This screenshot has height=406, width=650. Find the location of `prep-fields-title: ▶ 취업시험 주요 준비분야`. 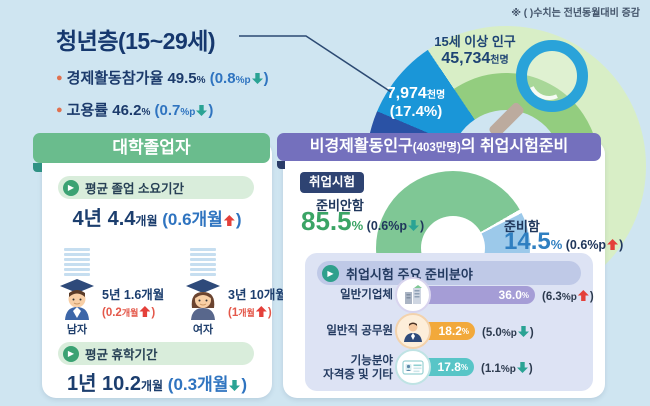

prep-fields-title: ▶ 취업시험 주요 준비분야 is located at coordinates (449, 273).